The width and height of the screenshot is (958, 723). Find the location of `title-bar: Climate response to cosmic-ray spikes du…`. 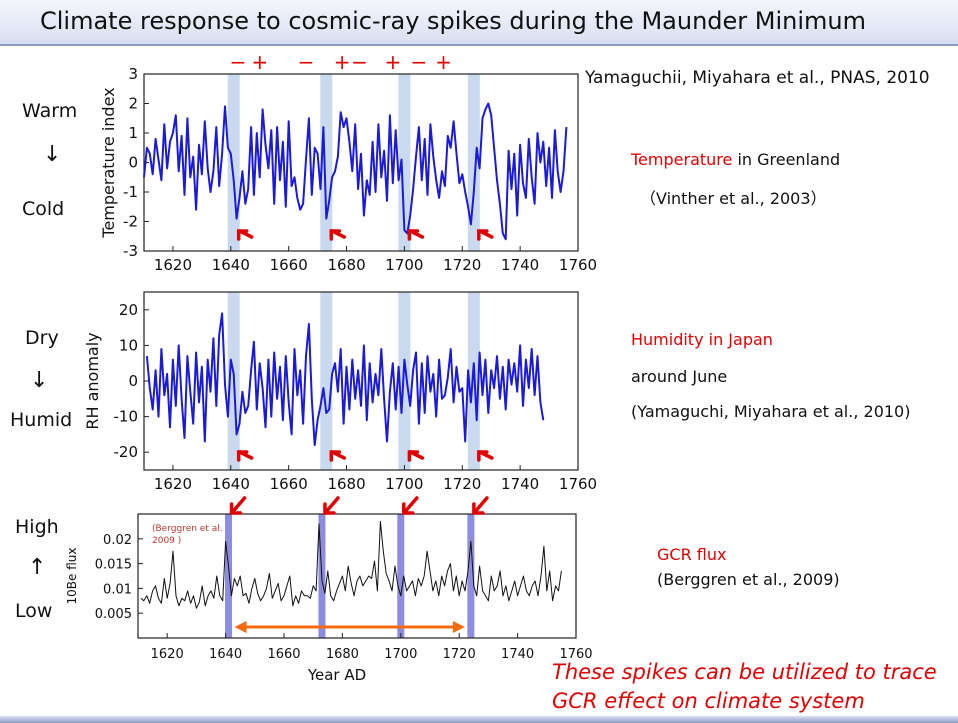

title-bar: Climate response to cosmic-ray spikes du… is located at coordinates (479, 23).